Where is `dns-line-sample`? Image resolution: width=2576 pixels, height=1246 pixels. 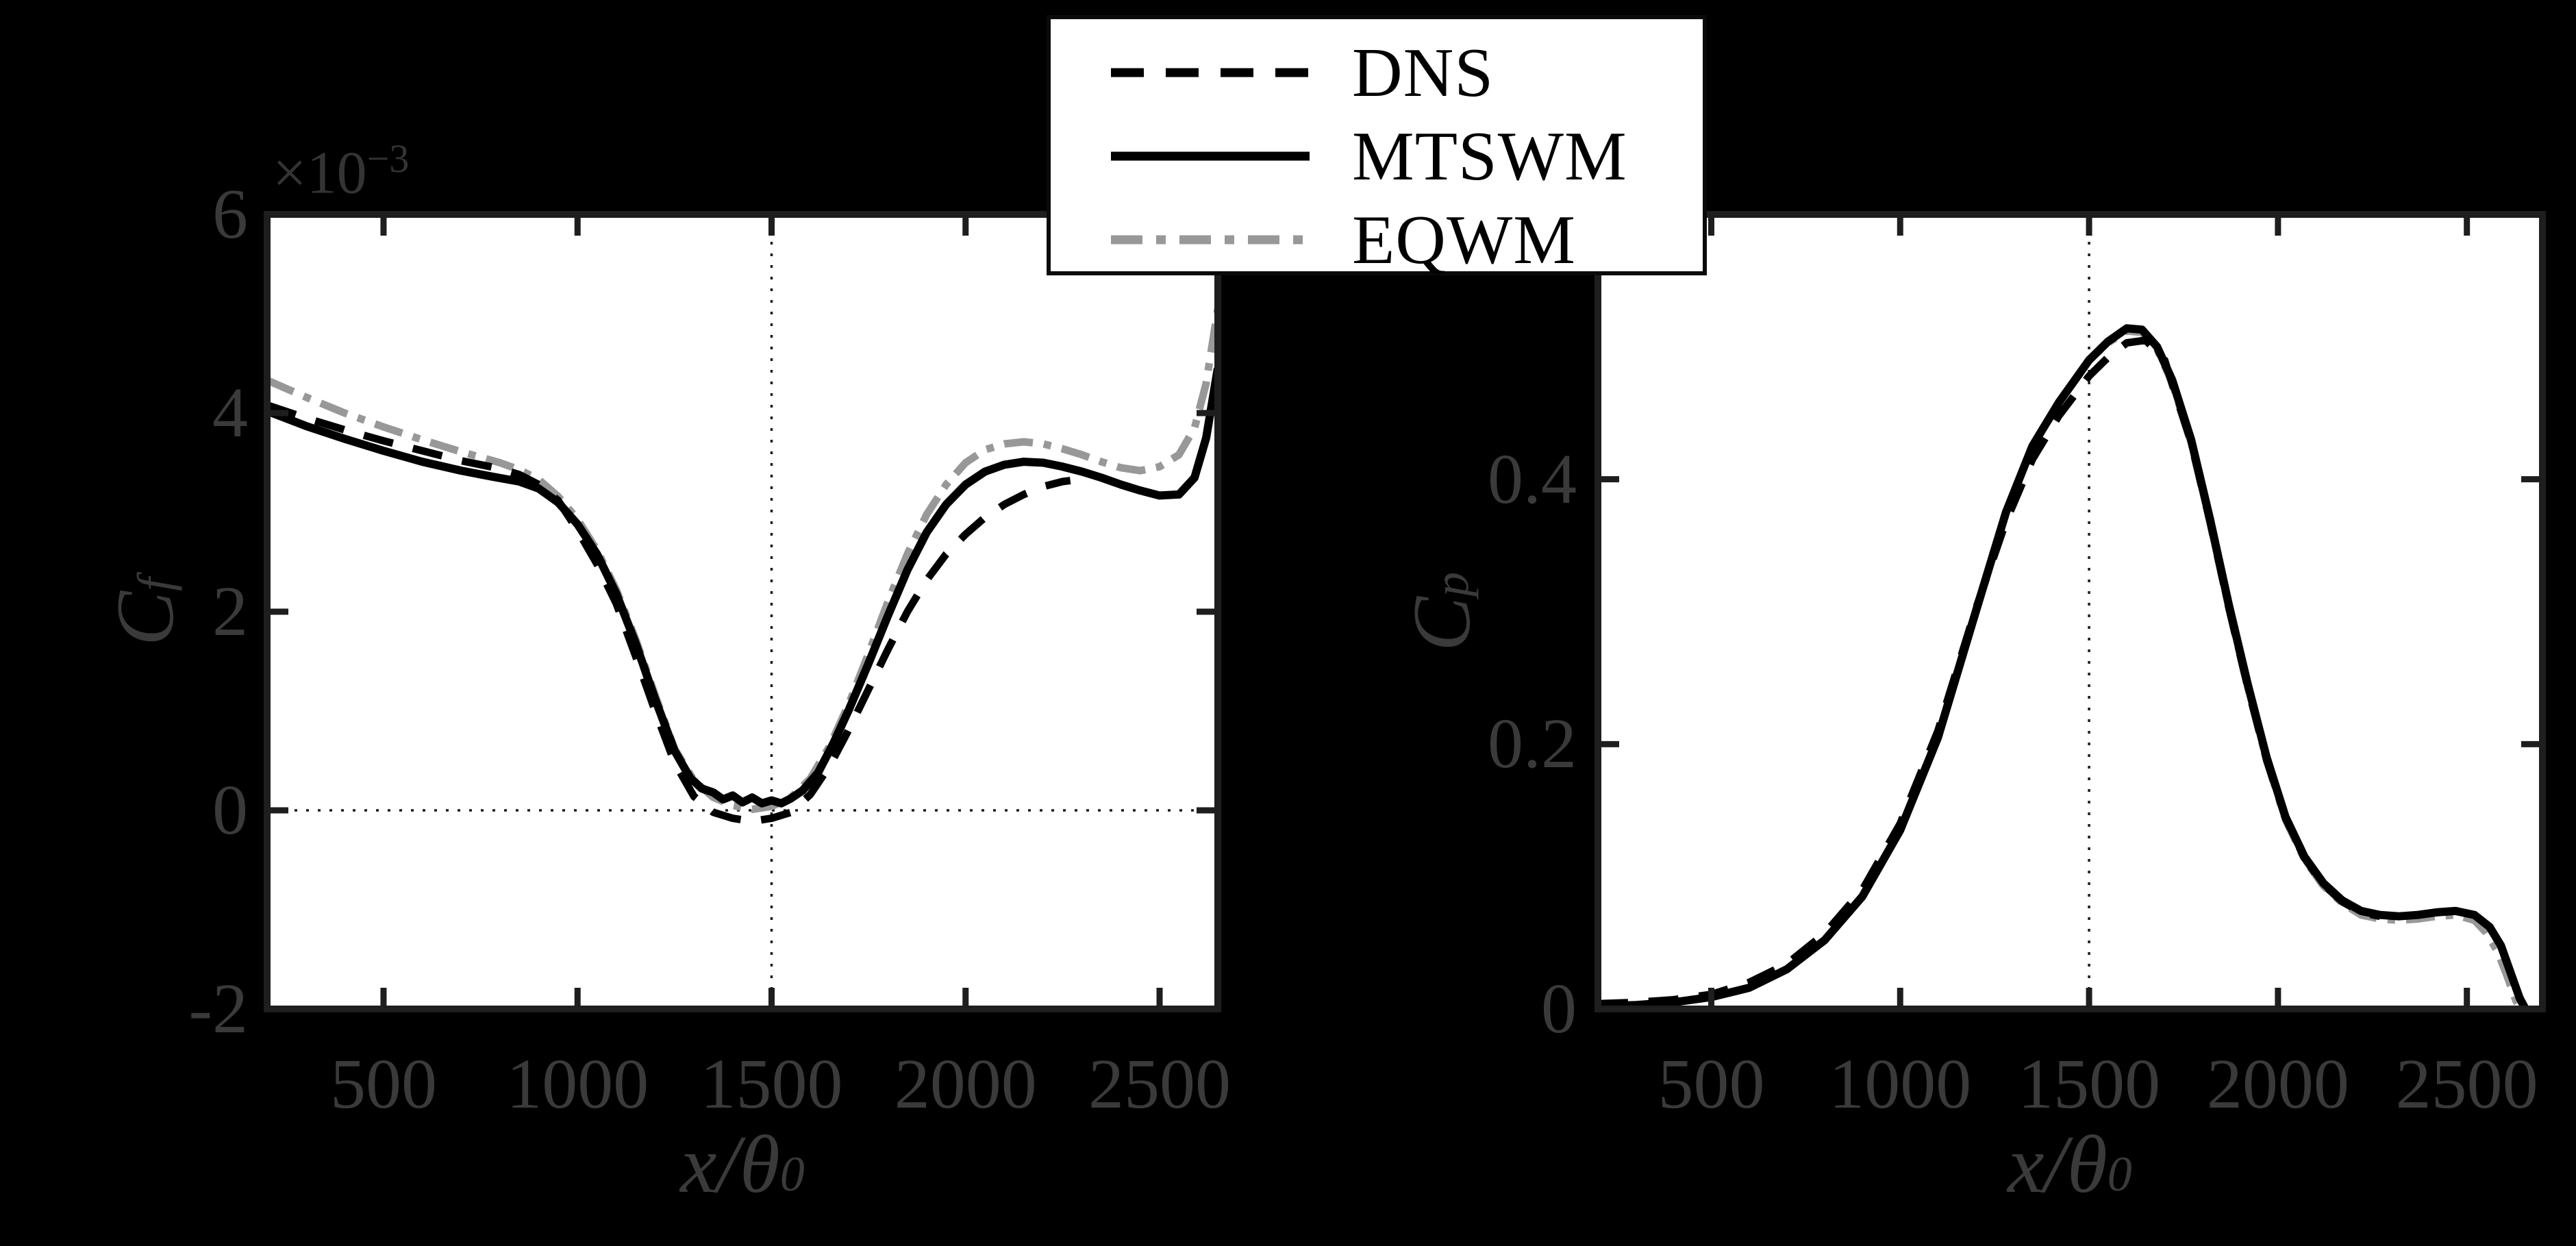
dns-line-sample is located at coordinates (1210, 72).